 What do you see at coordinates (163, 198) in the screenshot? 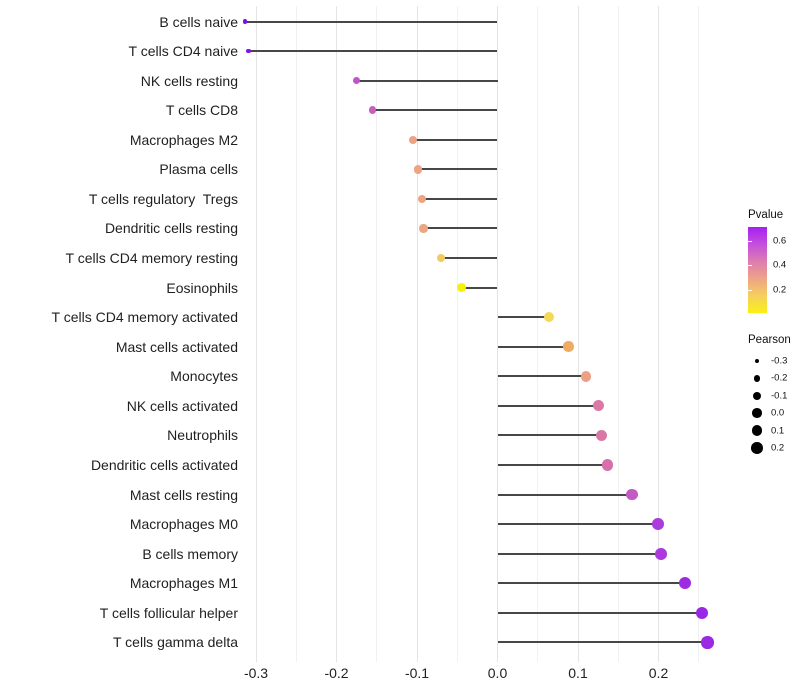
I see `category-label: T cells regulatory Tregs` at bounding box center [163, 198].